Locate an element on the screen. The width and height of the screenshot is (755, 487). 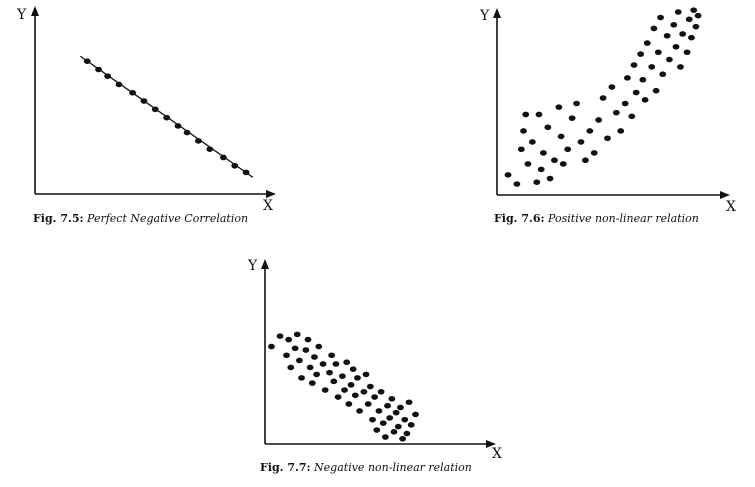
x-axis-label: X is located at coordinates (497, 454).